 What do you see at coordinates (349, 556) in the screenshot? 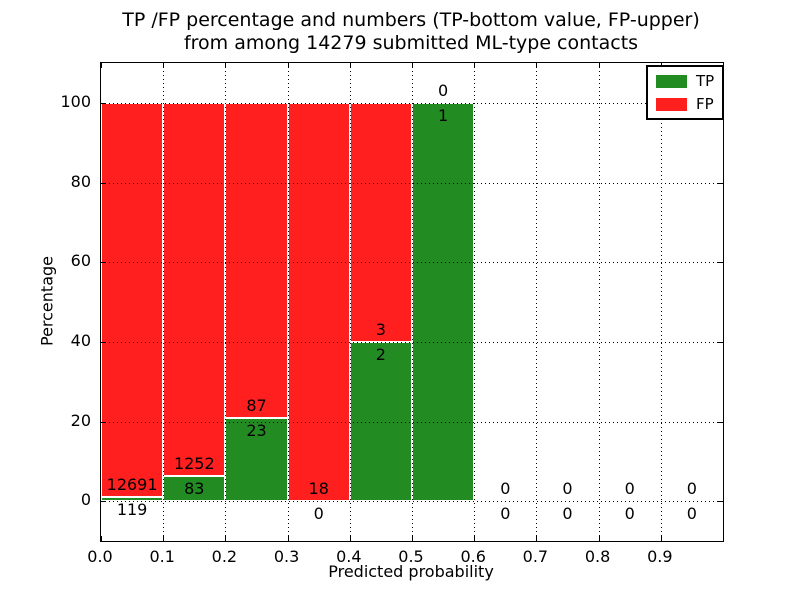
I see `x-tick-label: 0.4` at bounding box center [349, 556].